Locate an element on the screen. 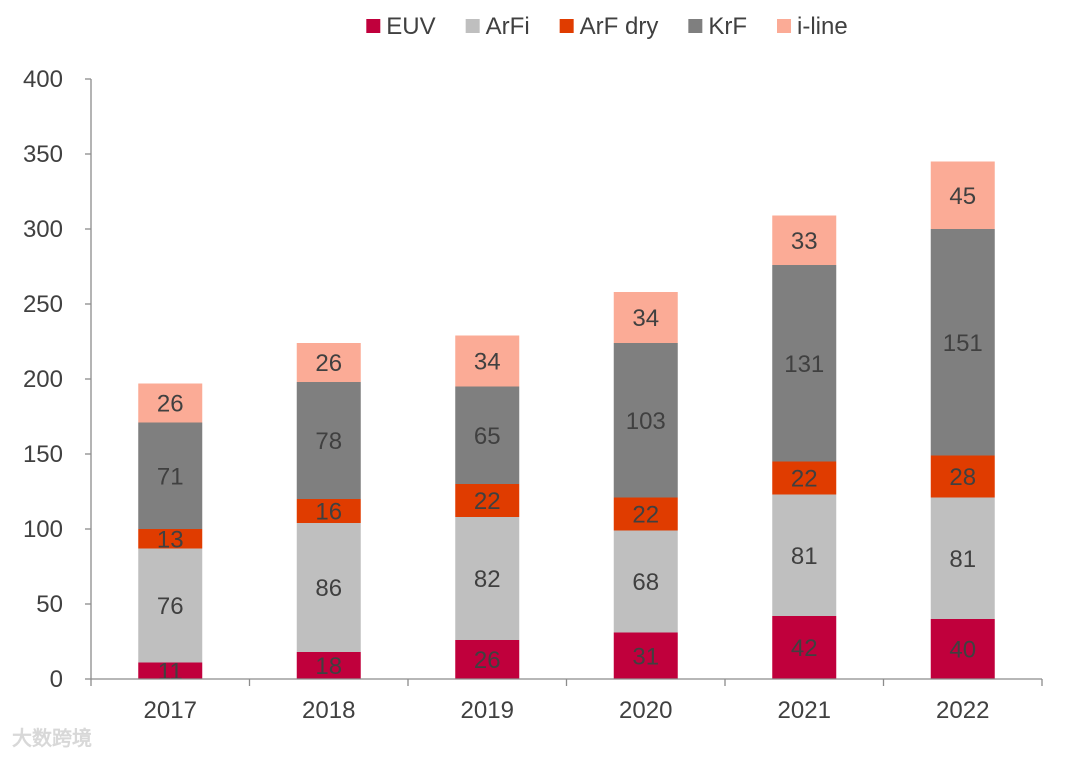  data-label-euv: 18 is located at coordinates (328, 666).